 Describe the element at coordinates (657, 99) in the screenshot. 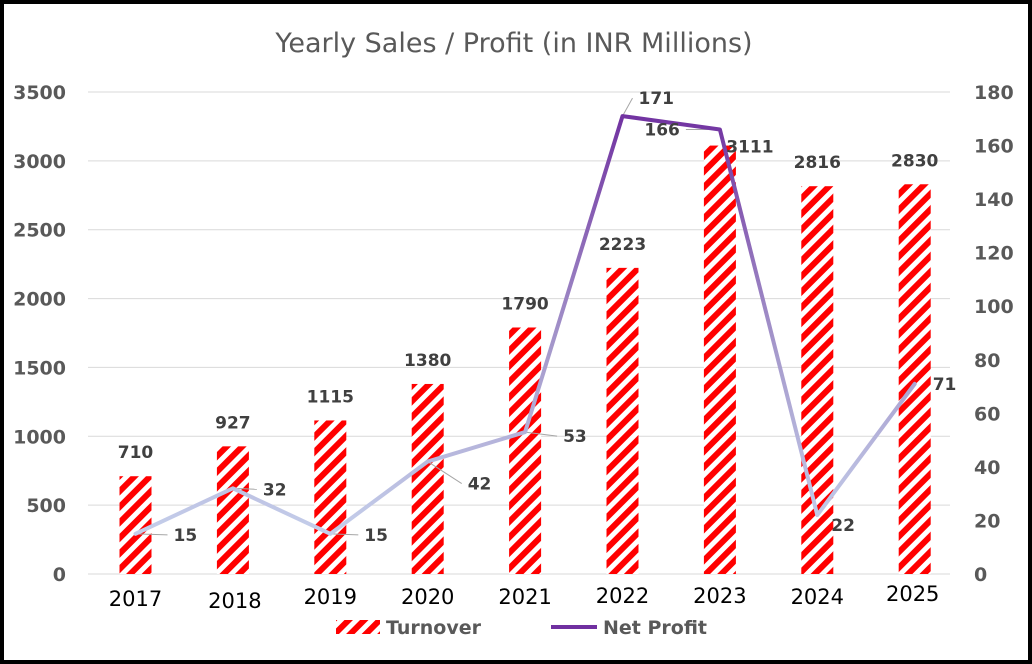

I see `net-profit-data-label: 171` at that location.